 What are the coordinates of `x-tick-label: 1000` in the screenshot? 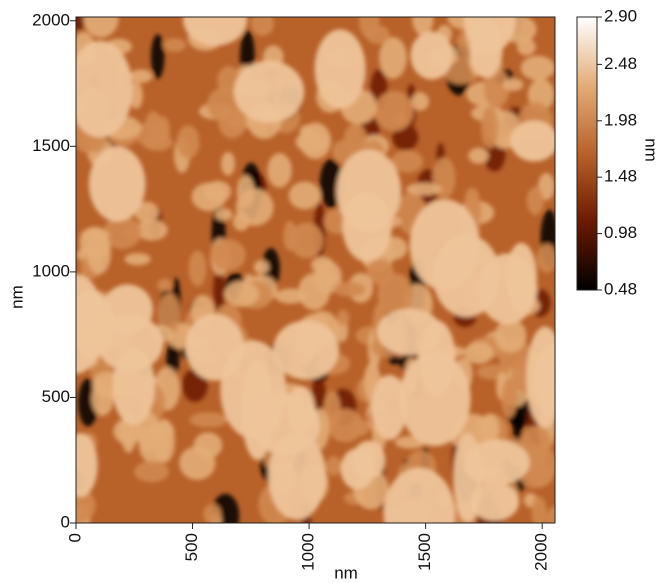 It's located at (308, 552).